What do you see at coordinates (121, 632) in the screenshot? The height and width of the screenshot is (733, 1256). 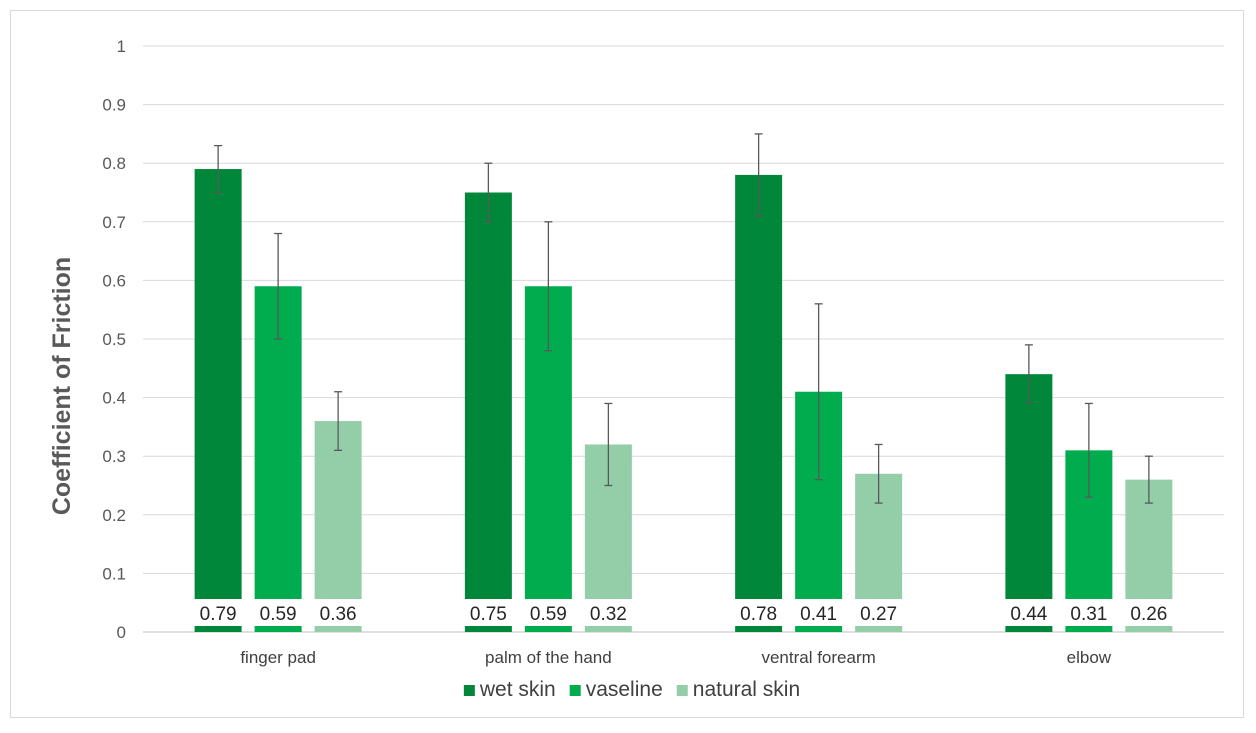 I see `y-tick-label: 0` at bounding box center [121, 632].